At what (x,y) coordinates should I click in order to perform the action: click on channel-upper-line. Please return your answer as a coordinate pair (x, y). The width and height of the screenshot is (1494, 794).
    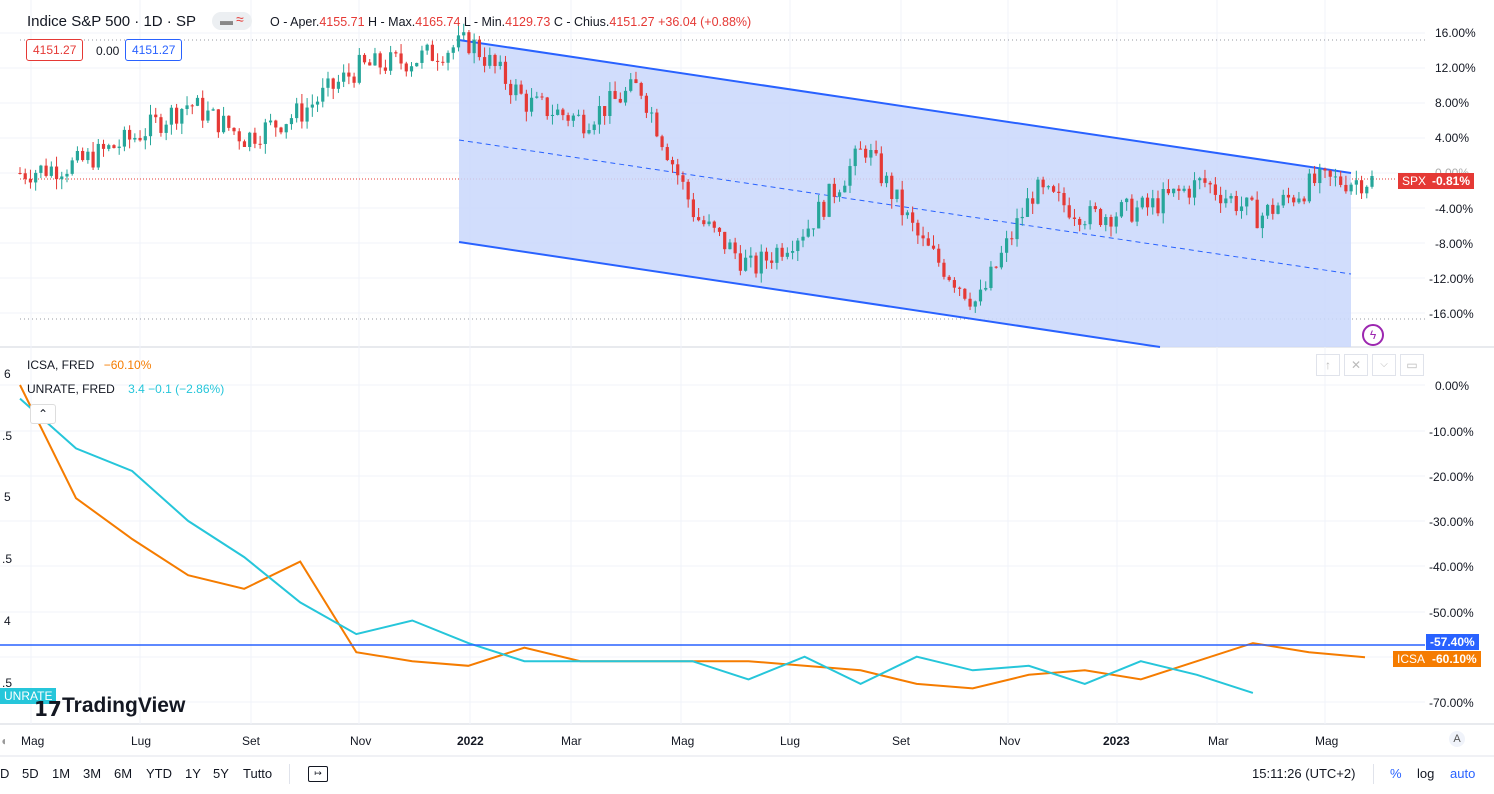
    Looking at the image, I should click on (905, 106).